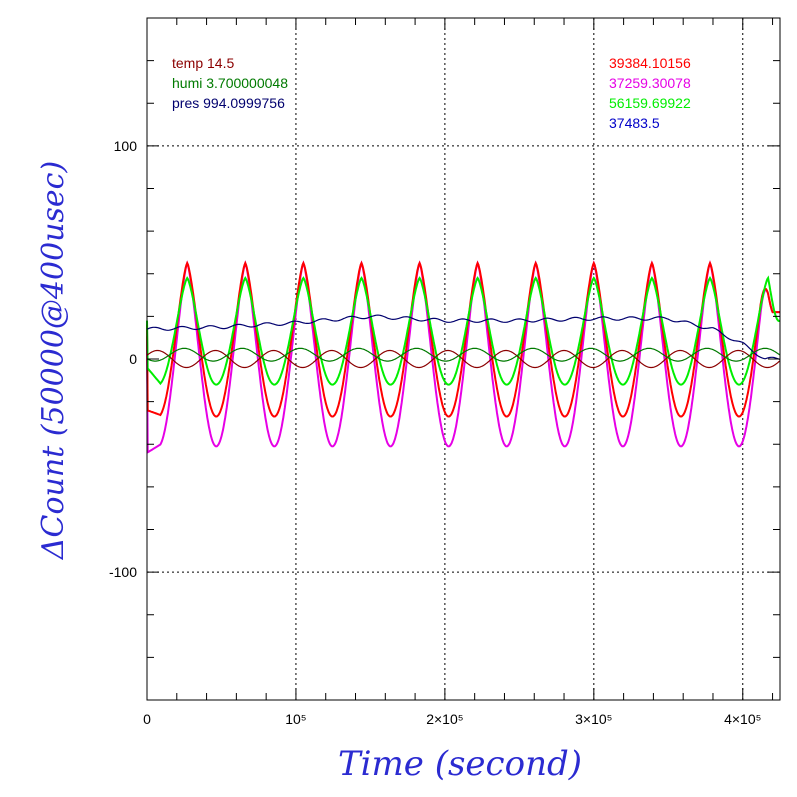 Image resolution: width=797 pixels, height=797 pixels. What do you see at coordinates (53, 360) in the screenshot?
I see `y-axis-title: ΔCount (50000@400usec)` at bounding box center [53, 360].